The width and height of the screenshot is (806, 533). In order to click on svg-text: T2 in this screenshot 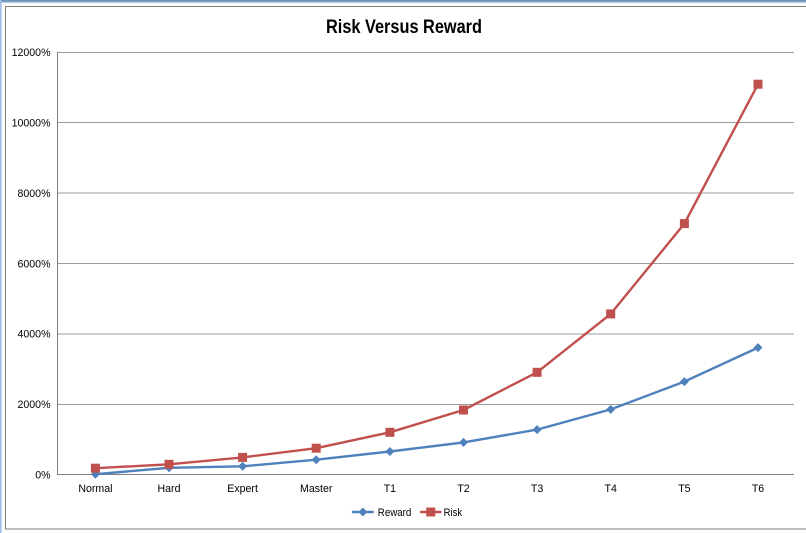, I will do `click(463, 489)`.